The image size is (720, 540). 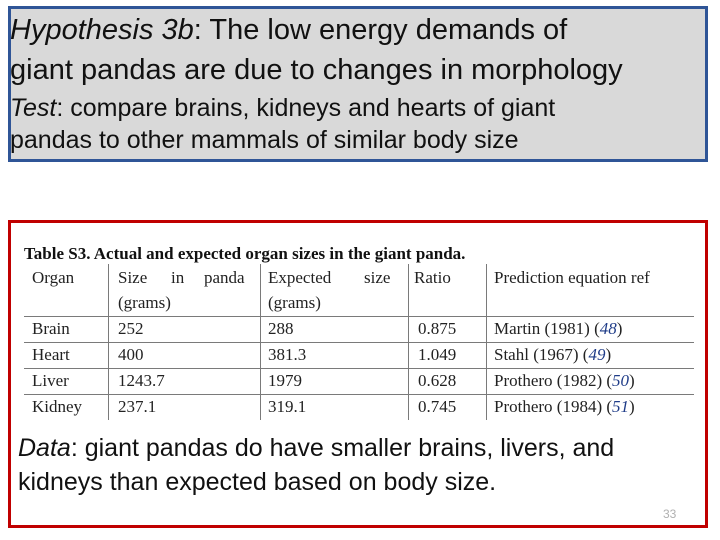 What do you see at coordinates (432, 277) in the screenshot?
I see `header-ratio: Ratio` at bounding box center [432, 277].